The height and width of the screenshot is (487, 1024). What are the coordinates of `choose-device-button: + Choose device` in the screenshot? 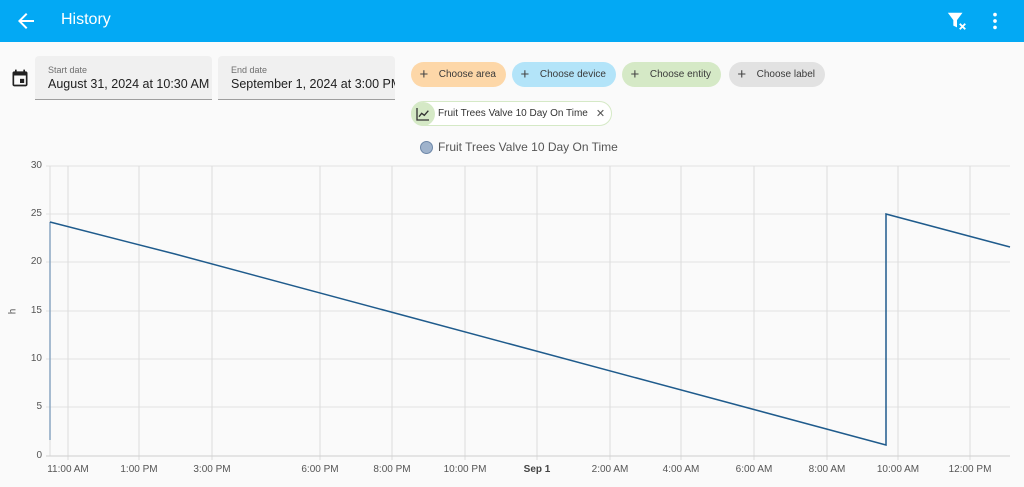 It's located at (564, 74).